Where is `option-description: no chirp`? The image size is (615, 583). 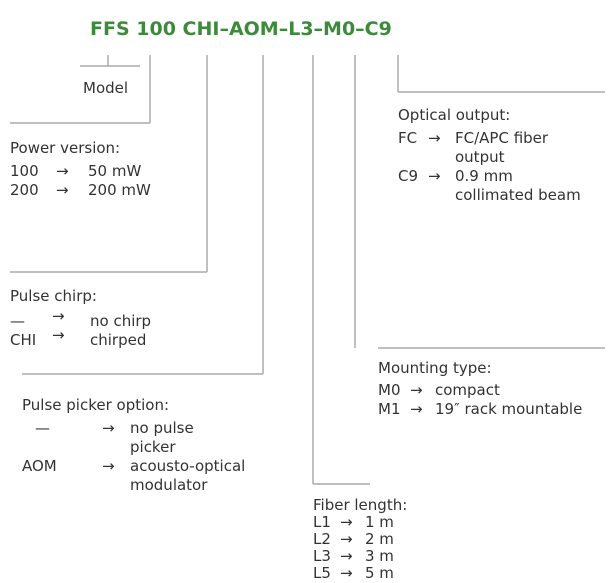
option-description: no chirp is located at coordinates (121, 321).